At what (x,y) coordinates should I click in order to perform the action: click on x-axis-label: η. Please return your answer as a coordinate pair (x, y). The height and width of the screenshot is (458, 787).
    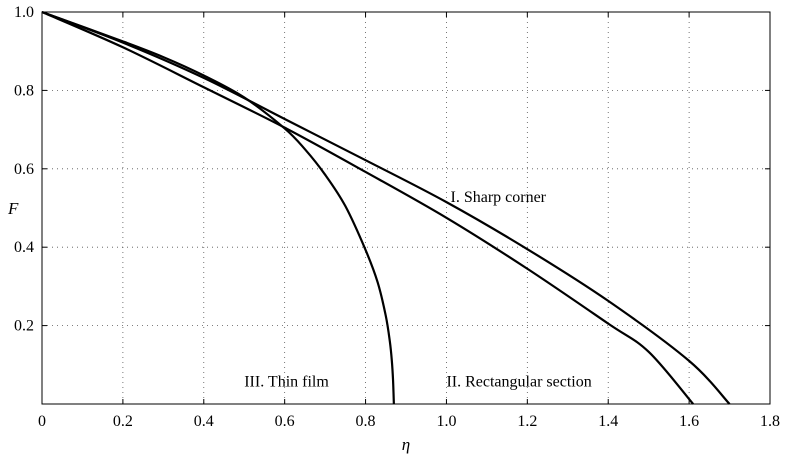
    Looking at the image, I should click on (406, 444).